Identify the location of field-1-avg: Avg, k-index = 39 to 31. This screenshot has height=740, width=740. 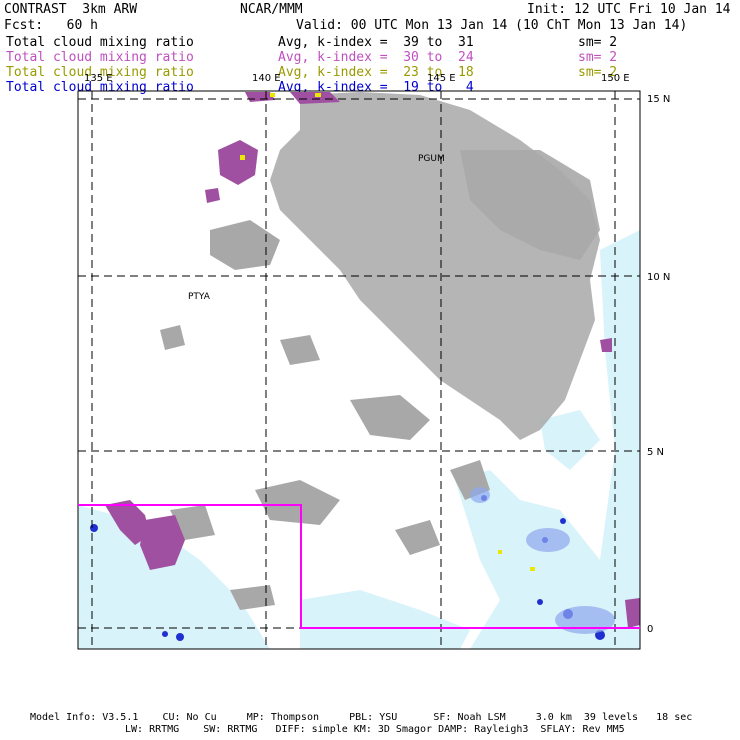
(376, 42).